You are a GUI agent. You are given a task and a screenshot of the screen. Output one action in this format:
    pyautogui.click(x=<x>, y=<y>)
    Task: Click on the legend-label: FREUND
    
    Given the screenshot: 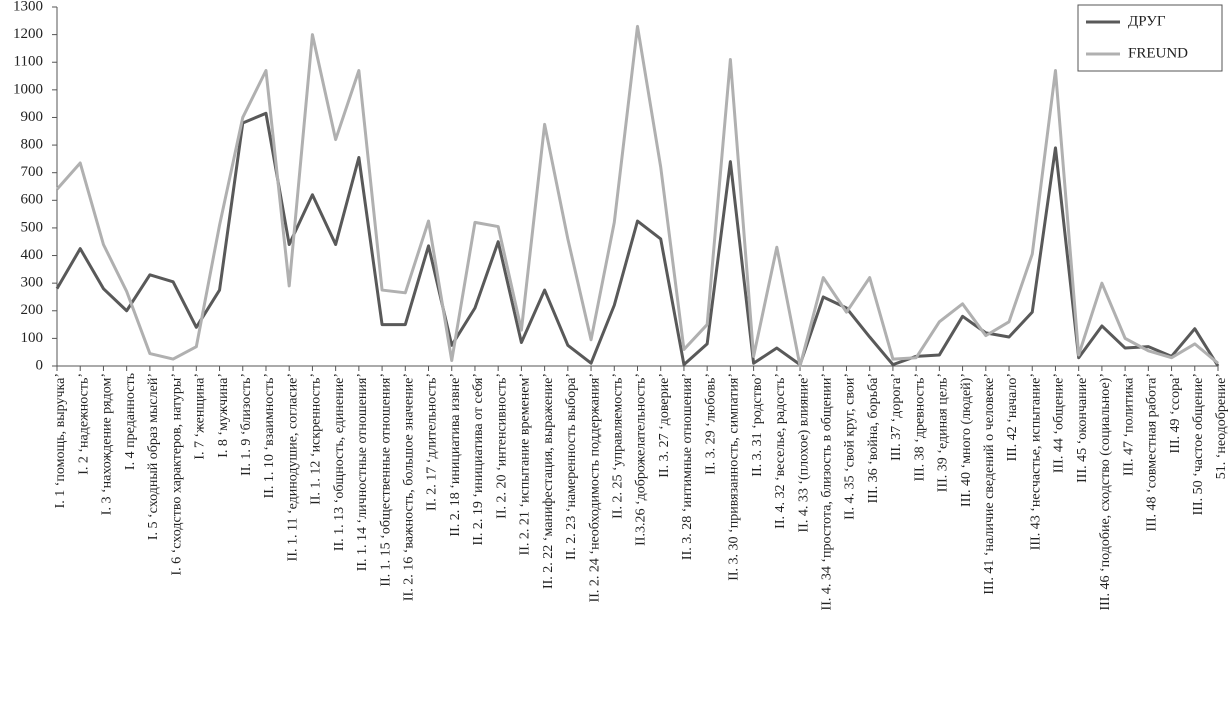 What is the action you would take?
    pyautogui.click(x=1158, y=53)
    